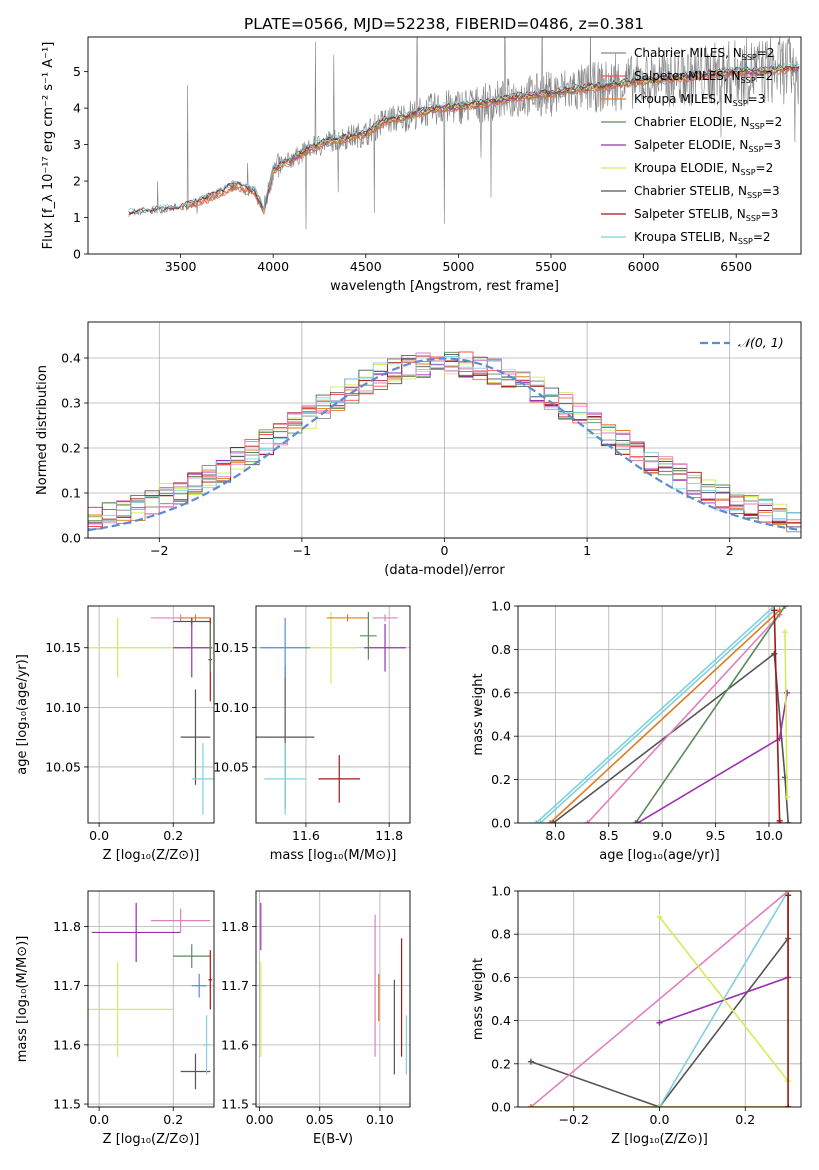 The height and width of the screenshot is (1170, 819). Describe the element at coordinates (333, 855) in the screenshot. I see `x-axis-label: mass [log₁₀(M/M⊙)]` at that location.